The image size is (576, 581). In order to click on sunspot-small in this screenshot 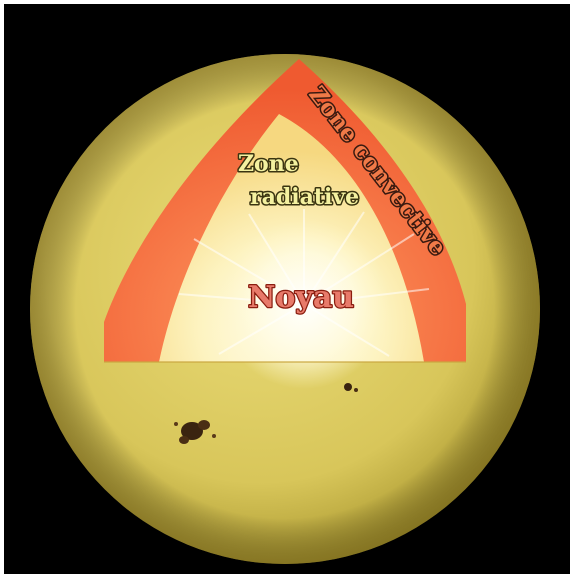, I will do `click(351, 387)`.